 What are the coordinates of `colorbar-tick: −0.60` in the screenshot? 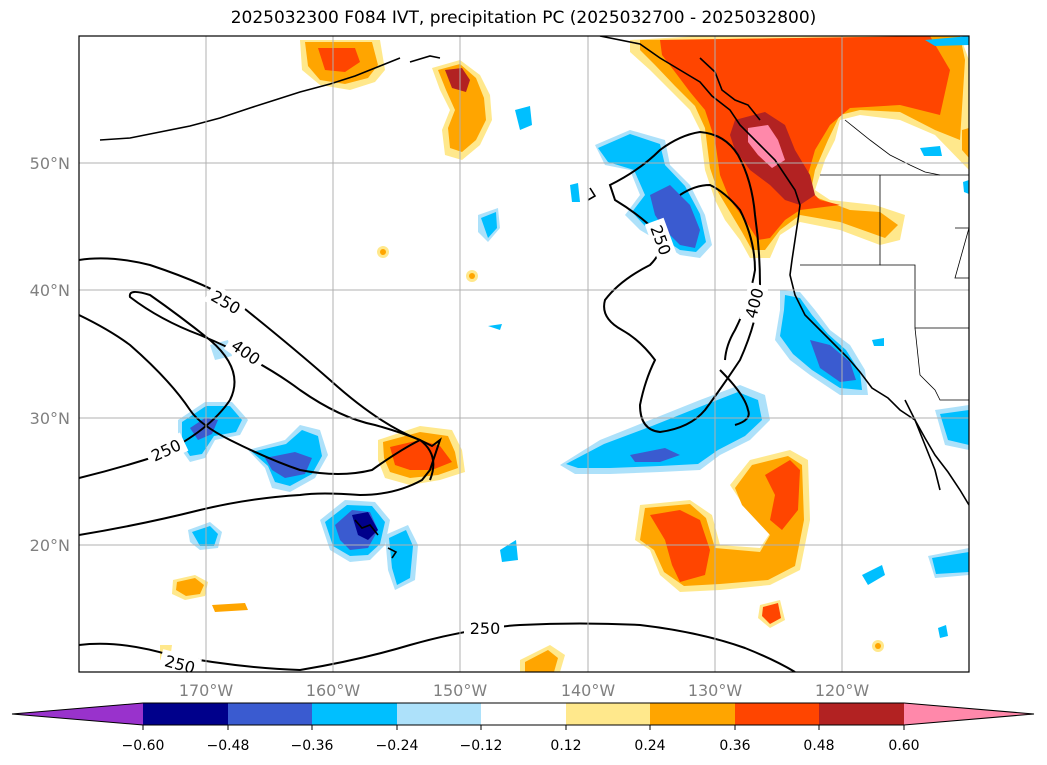 It's located at (143, 746).